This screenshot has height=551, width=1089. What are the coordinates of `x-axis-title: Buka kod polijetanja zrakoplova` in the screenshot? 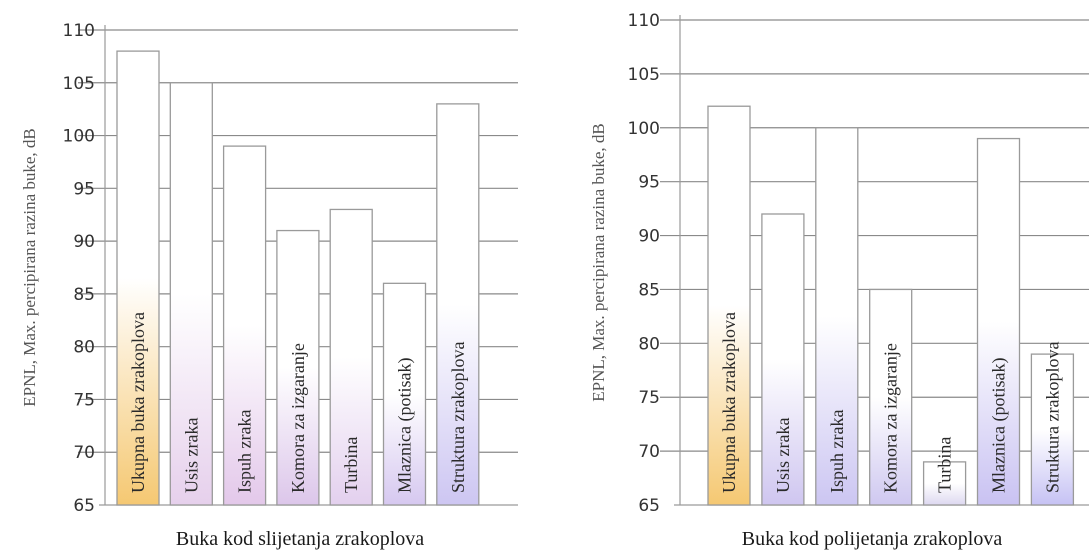 It's located at (872, 539).